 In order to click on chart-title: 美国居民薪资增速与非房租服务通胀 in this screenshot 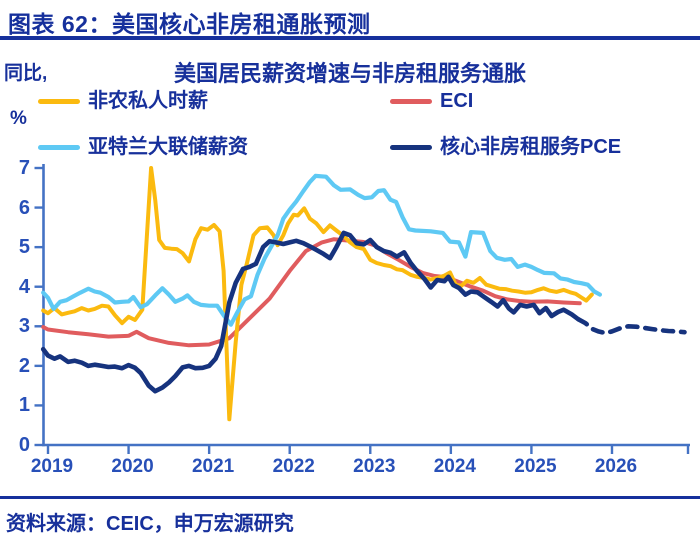, I will do `click(349, 73)`.